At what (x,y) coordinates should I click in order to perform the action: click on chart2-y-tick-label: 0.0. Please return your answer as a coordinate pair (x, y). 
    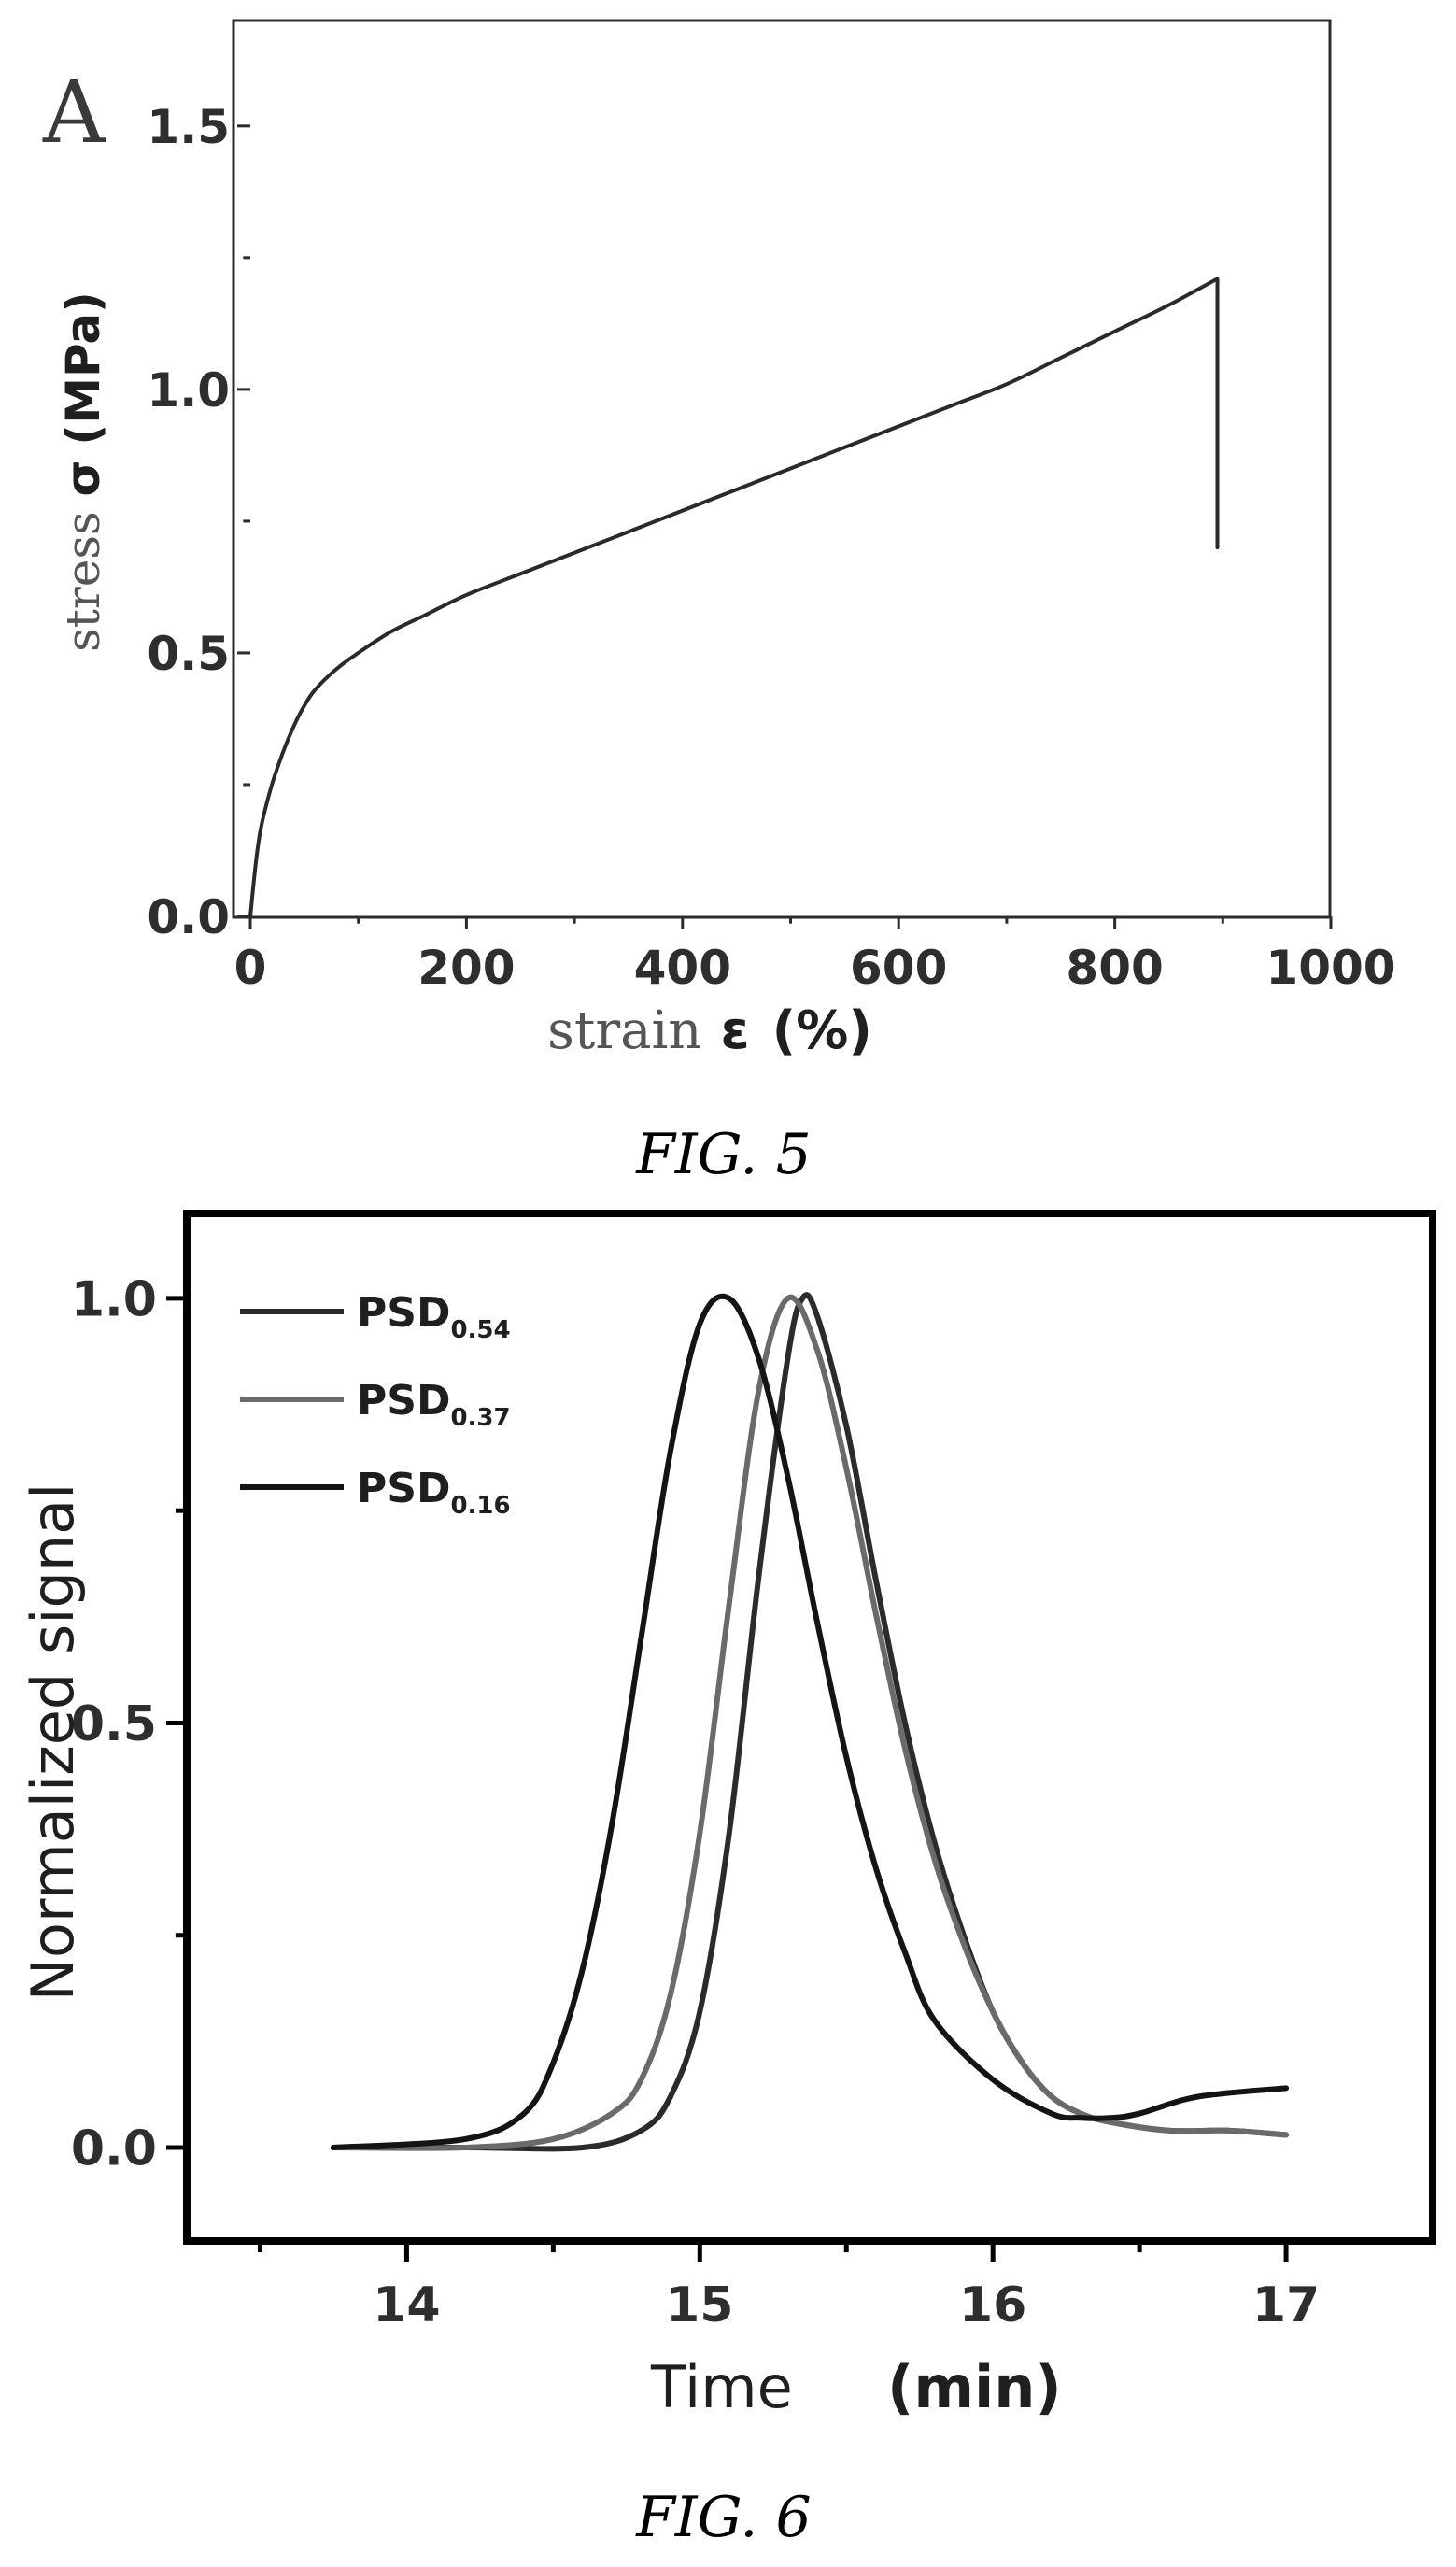
    Looking at the image, I should click on (114, 2149).